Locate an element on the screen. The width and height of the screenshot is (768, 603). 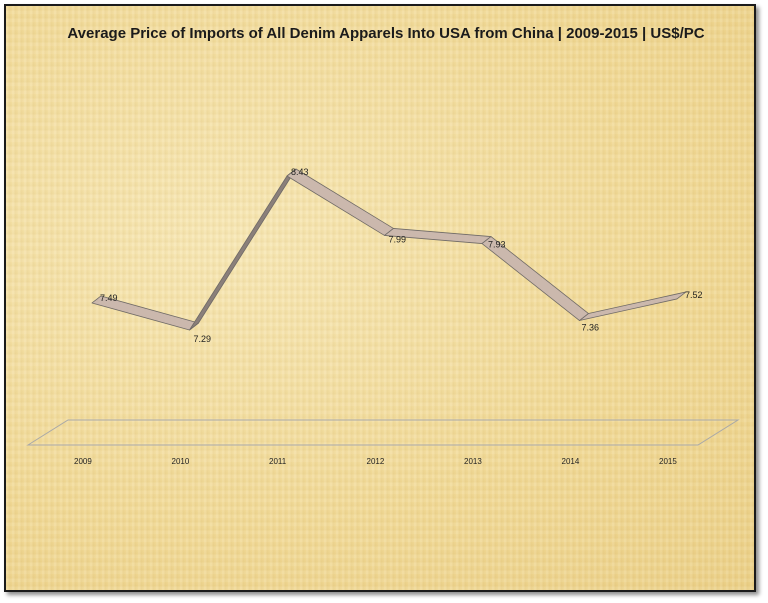
x-tick-2011: 2011 is located at coordinates (278, 461).